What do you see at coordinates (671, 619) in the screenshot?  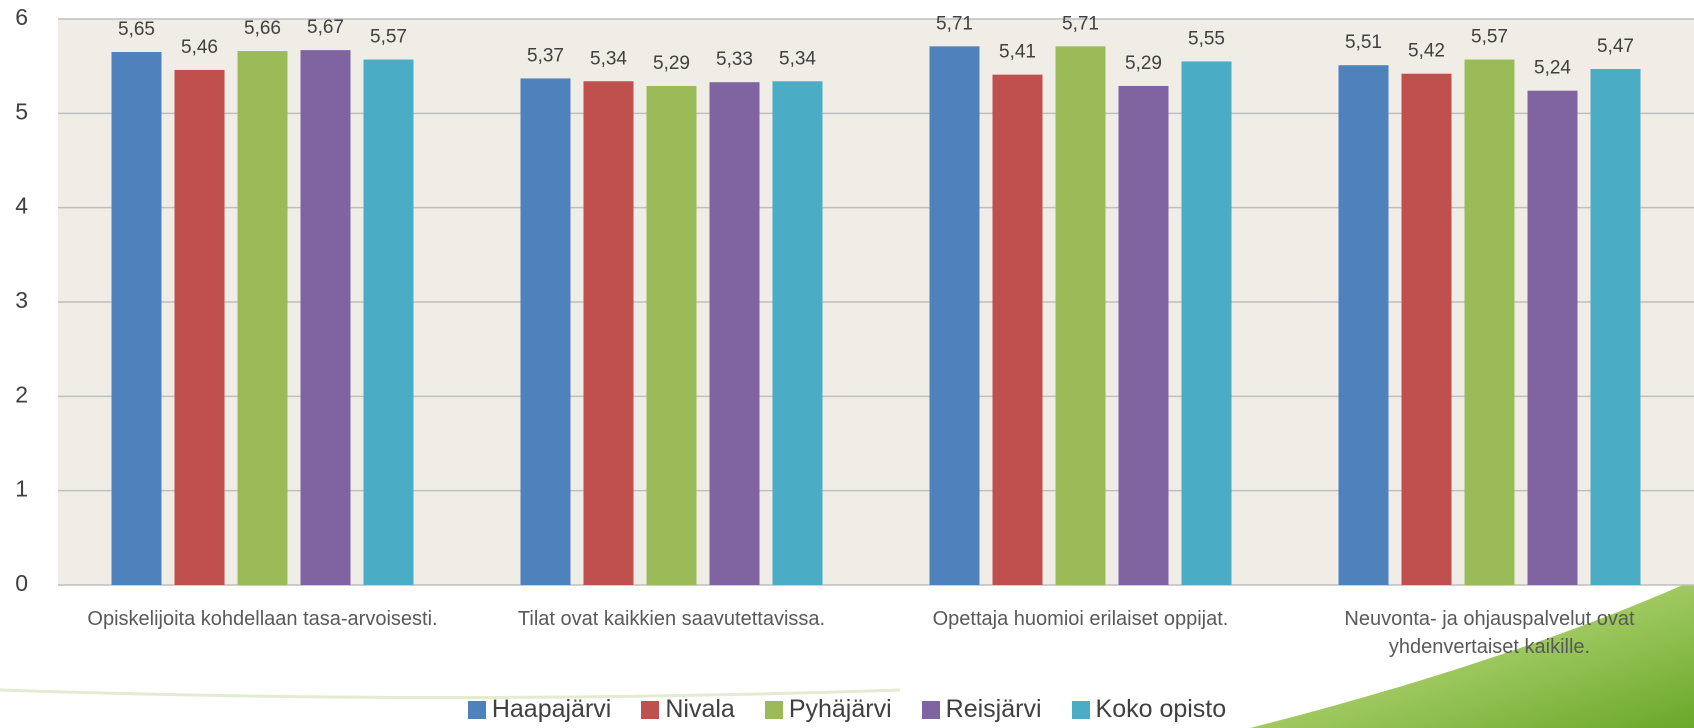 I see `x-tick-label: Tilat ovat kaikkien saavutettavissa.` at bounding box center [671, 619].